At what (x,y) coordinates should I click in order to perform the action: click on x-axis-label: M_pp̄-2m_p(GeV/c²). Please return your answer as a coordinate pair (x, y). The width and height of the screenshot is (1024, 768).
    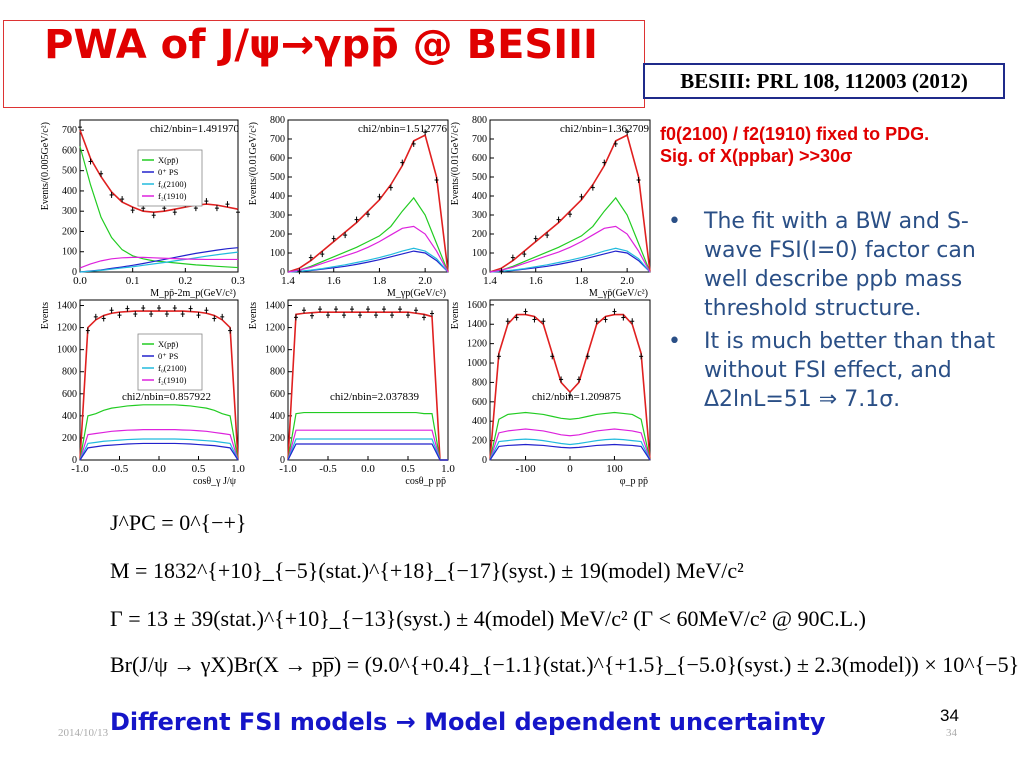
    Looking at the image, I should click on (193, 293).